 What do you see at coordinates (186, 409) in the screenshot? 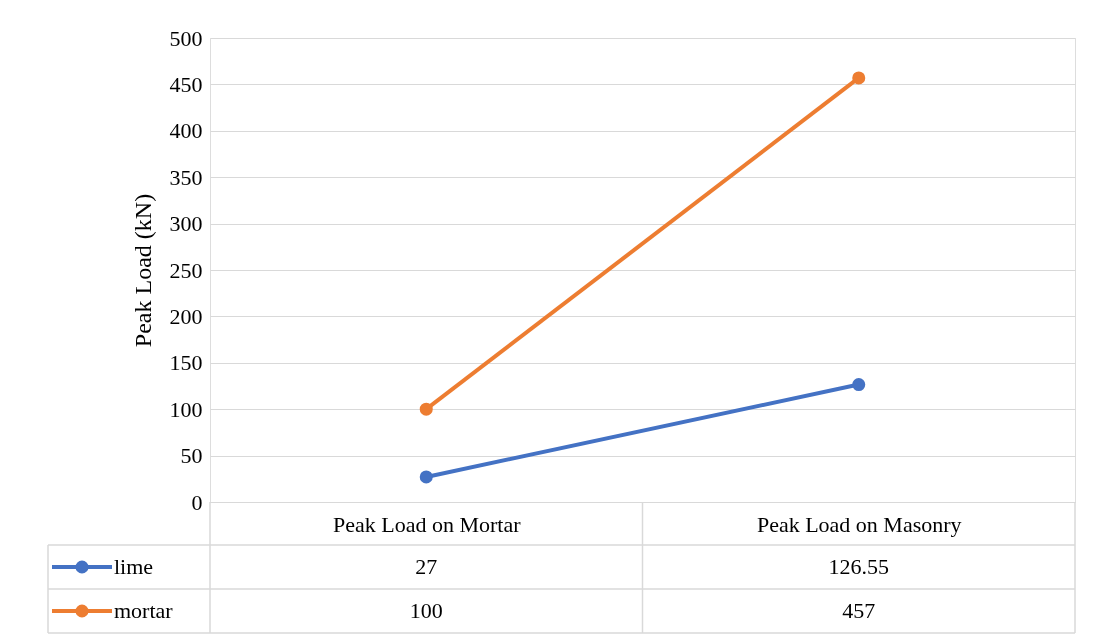
I see `y-tick-label: 100` at bounding box center [186, 409].